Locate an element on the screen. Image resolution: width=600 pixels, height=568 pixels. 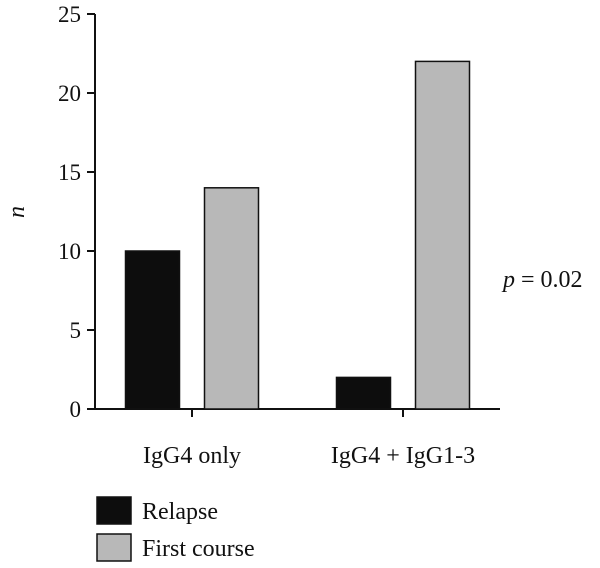
category-labels: IgG4 only IgG4 + IgG1-3 is located at coordinates (309, 456).